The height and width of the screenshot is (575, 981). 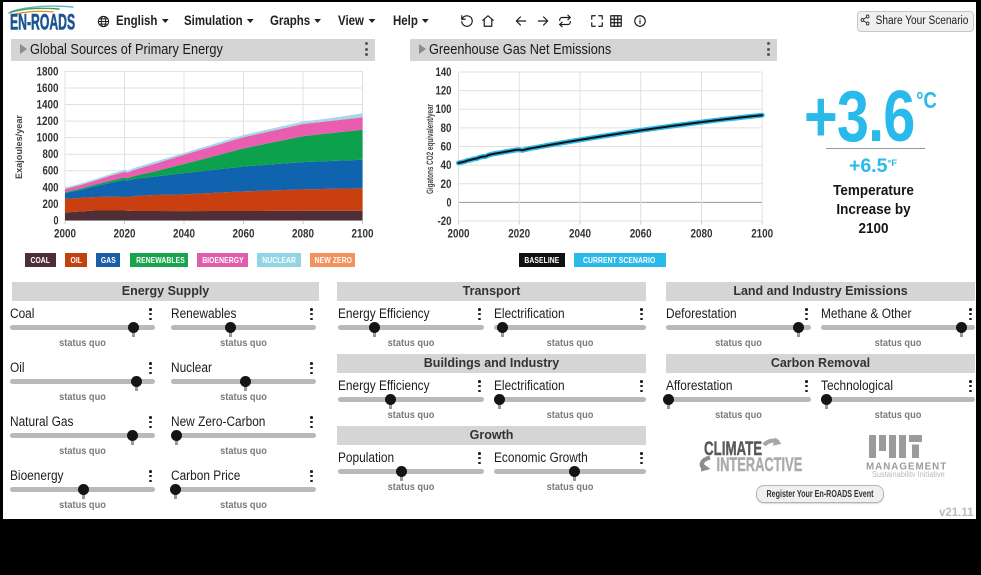 What do you see at coordinates (51, 205) in the screenshot?
I see `svg-text: 200` at bounding box center [51, 205].